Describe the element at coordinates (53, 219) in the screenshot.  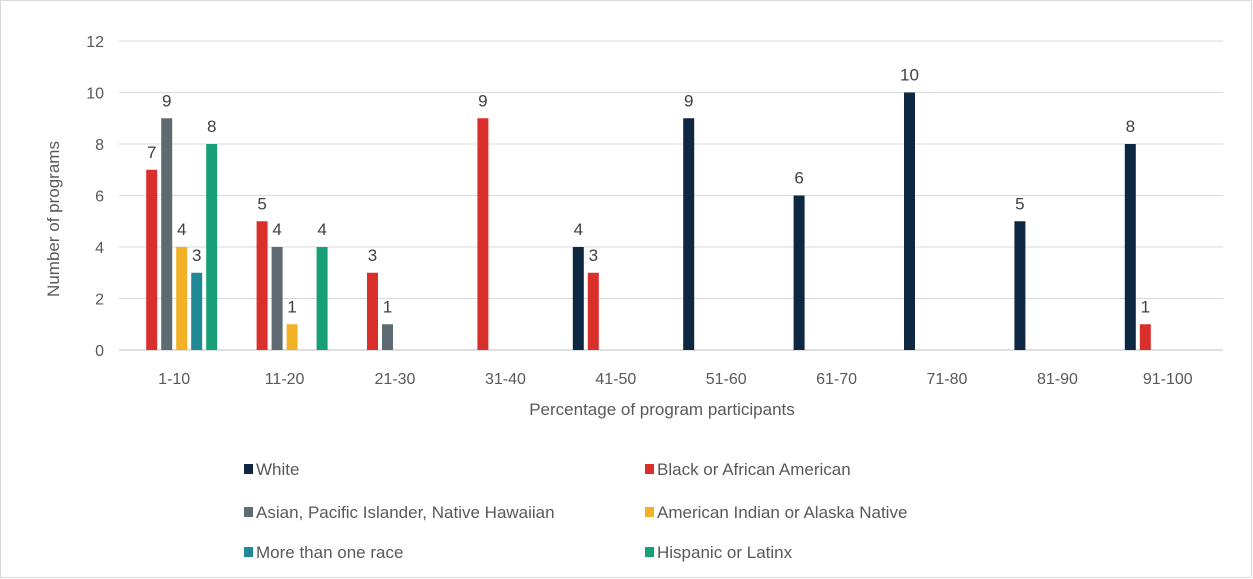
I see `y-axis-title: Number of programs` at that location.